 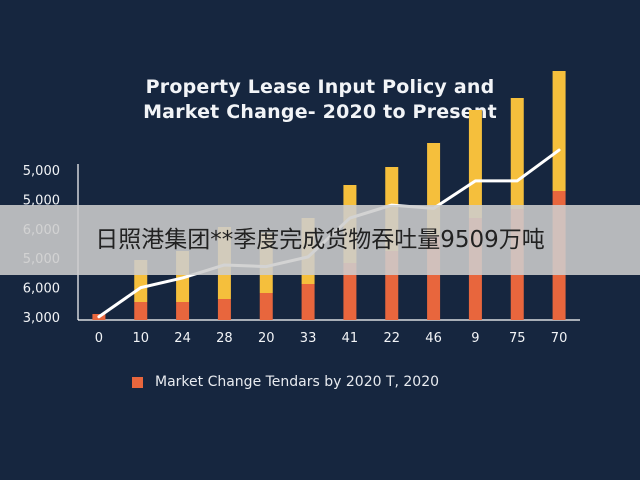 I want to click on x-tick-label: 10, so click(x=140, y=338).